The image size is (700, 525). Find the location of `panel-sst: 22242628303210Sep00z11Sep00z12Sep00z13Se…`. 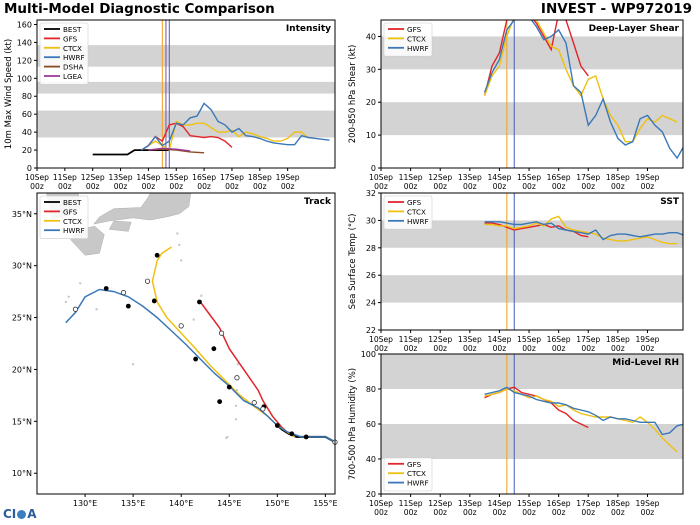

panel-sst: 22242628303210Sep00z11Sep00z12Sep00z13Se… is located at coordinates (516, 271).